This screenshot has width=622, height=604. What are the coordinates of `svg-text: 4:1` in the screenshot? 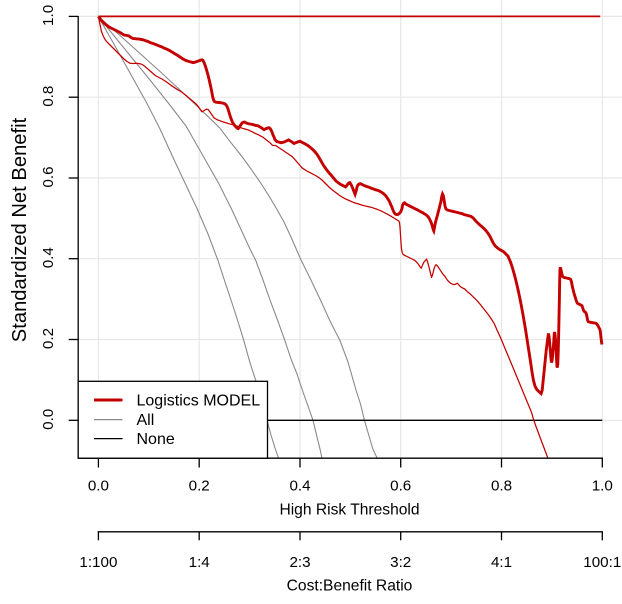 It's located at (501, 562).